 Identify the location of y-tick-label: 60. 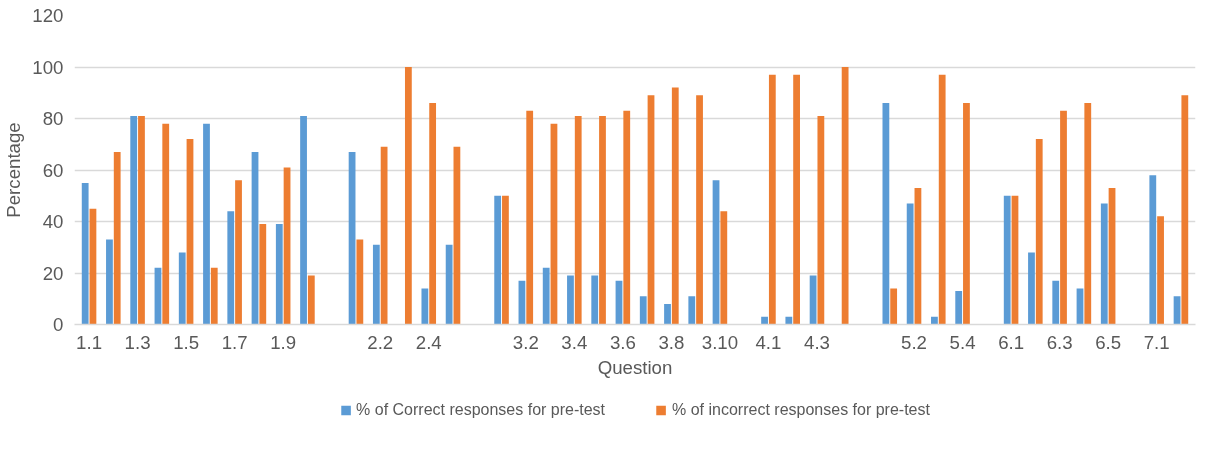
(53, 170).